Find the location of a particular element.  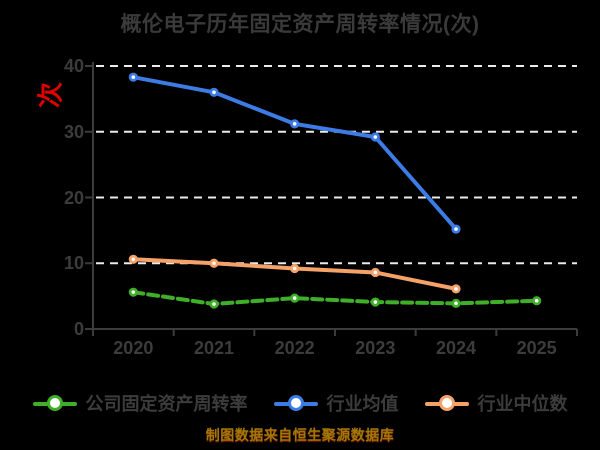

x-tick-label: 2024 is located at coordinates (456, 348).